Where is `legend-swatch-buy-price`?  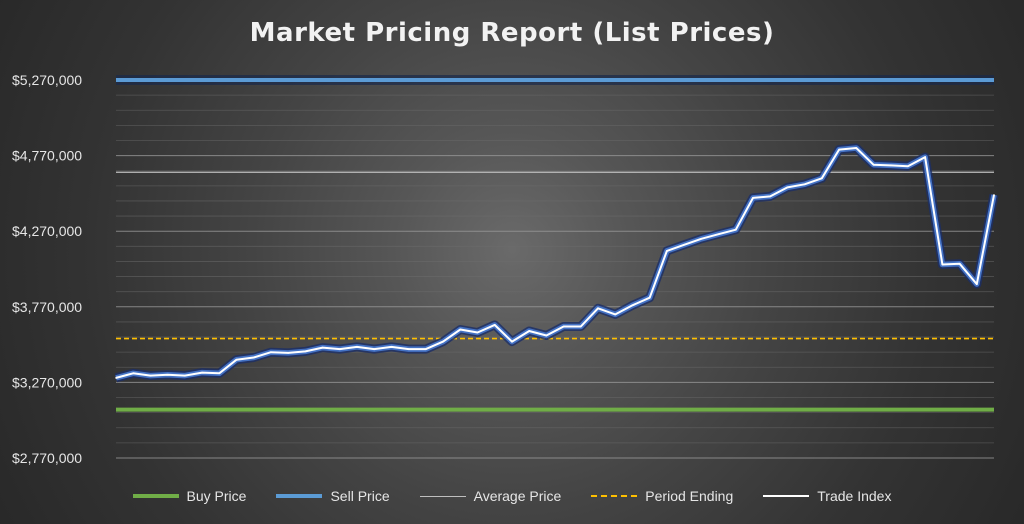 legend-swatch-buy-price is located at coordinates (155, 496).